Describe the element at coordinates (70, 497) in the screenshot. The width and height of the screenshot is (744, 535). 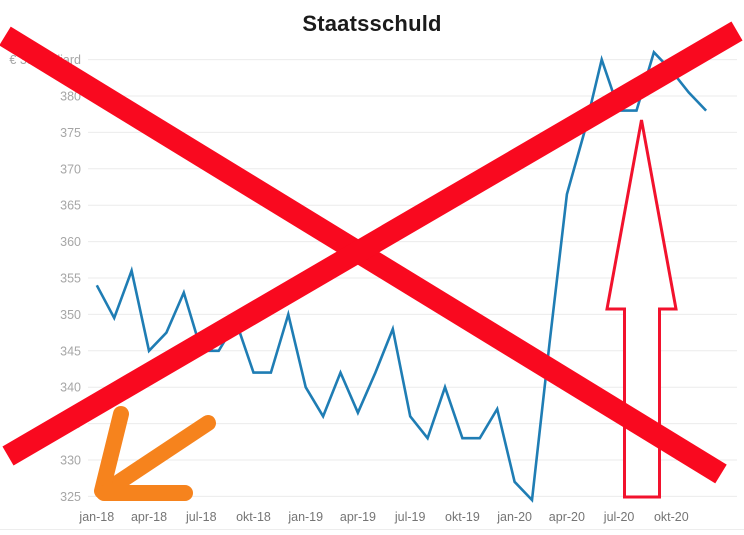
I see `y-tick-label: 325` at that location.